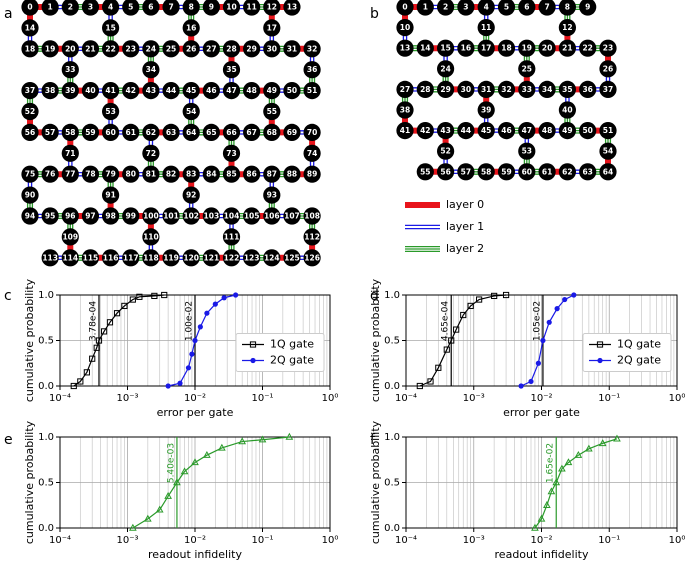 This screenshot has width=685, height=561. What do you see at coordinates (60, 398) in the screenshot?
I see `x-tick-label: 10⁻⁴` at bounding box center [60, 398].